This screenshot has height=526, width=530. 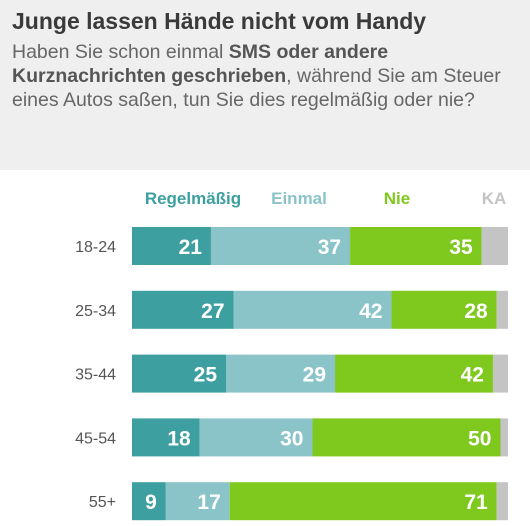 What do you see at coordinates (95, 438) in the screenshot?
I see `category-label-45-54: 45-54` at bounding box center [95, 438].